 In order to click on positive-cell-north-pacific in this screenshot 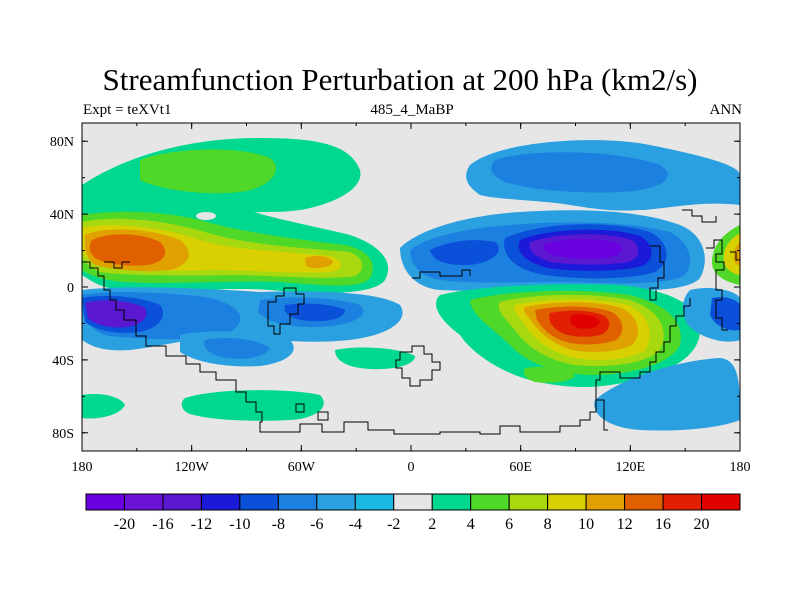, I will do `click(235, 215)`.